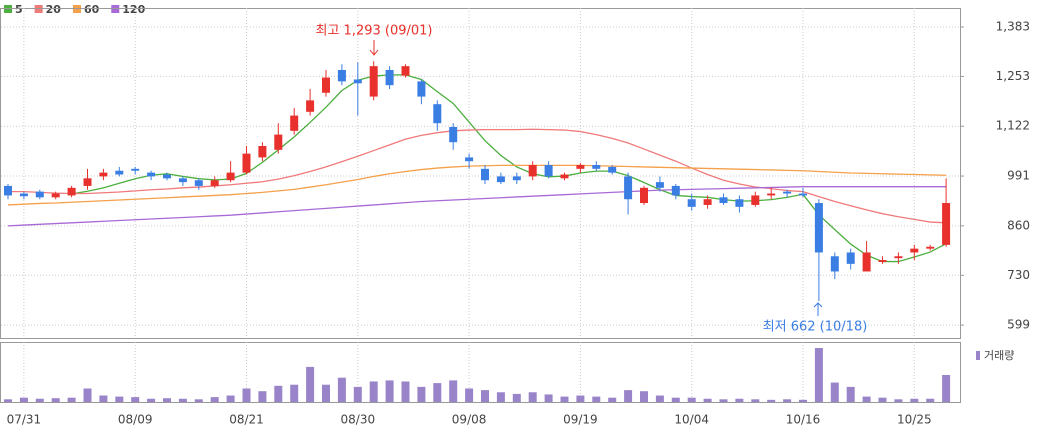 Image resolution: width=1050 pixels, height=434 pixels. I want to click on x-tick-label: 09/08, so click(469, 420).